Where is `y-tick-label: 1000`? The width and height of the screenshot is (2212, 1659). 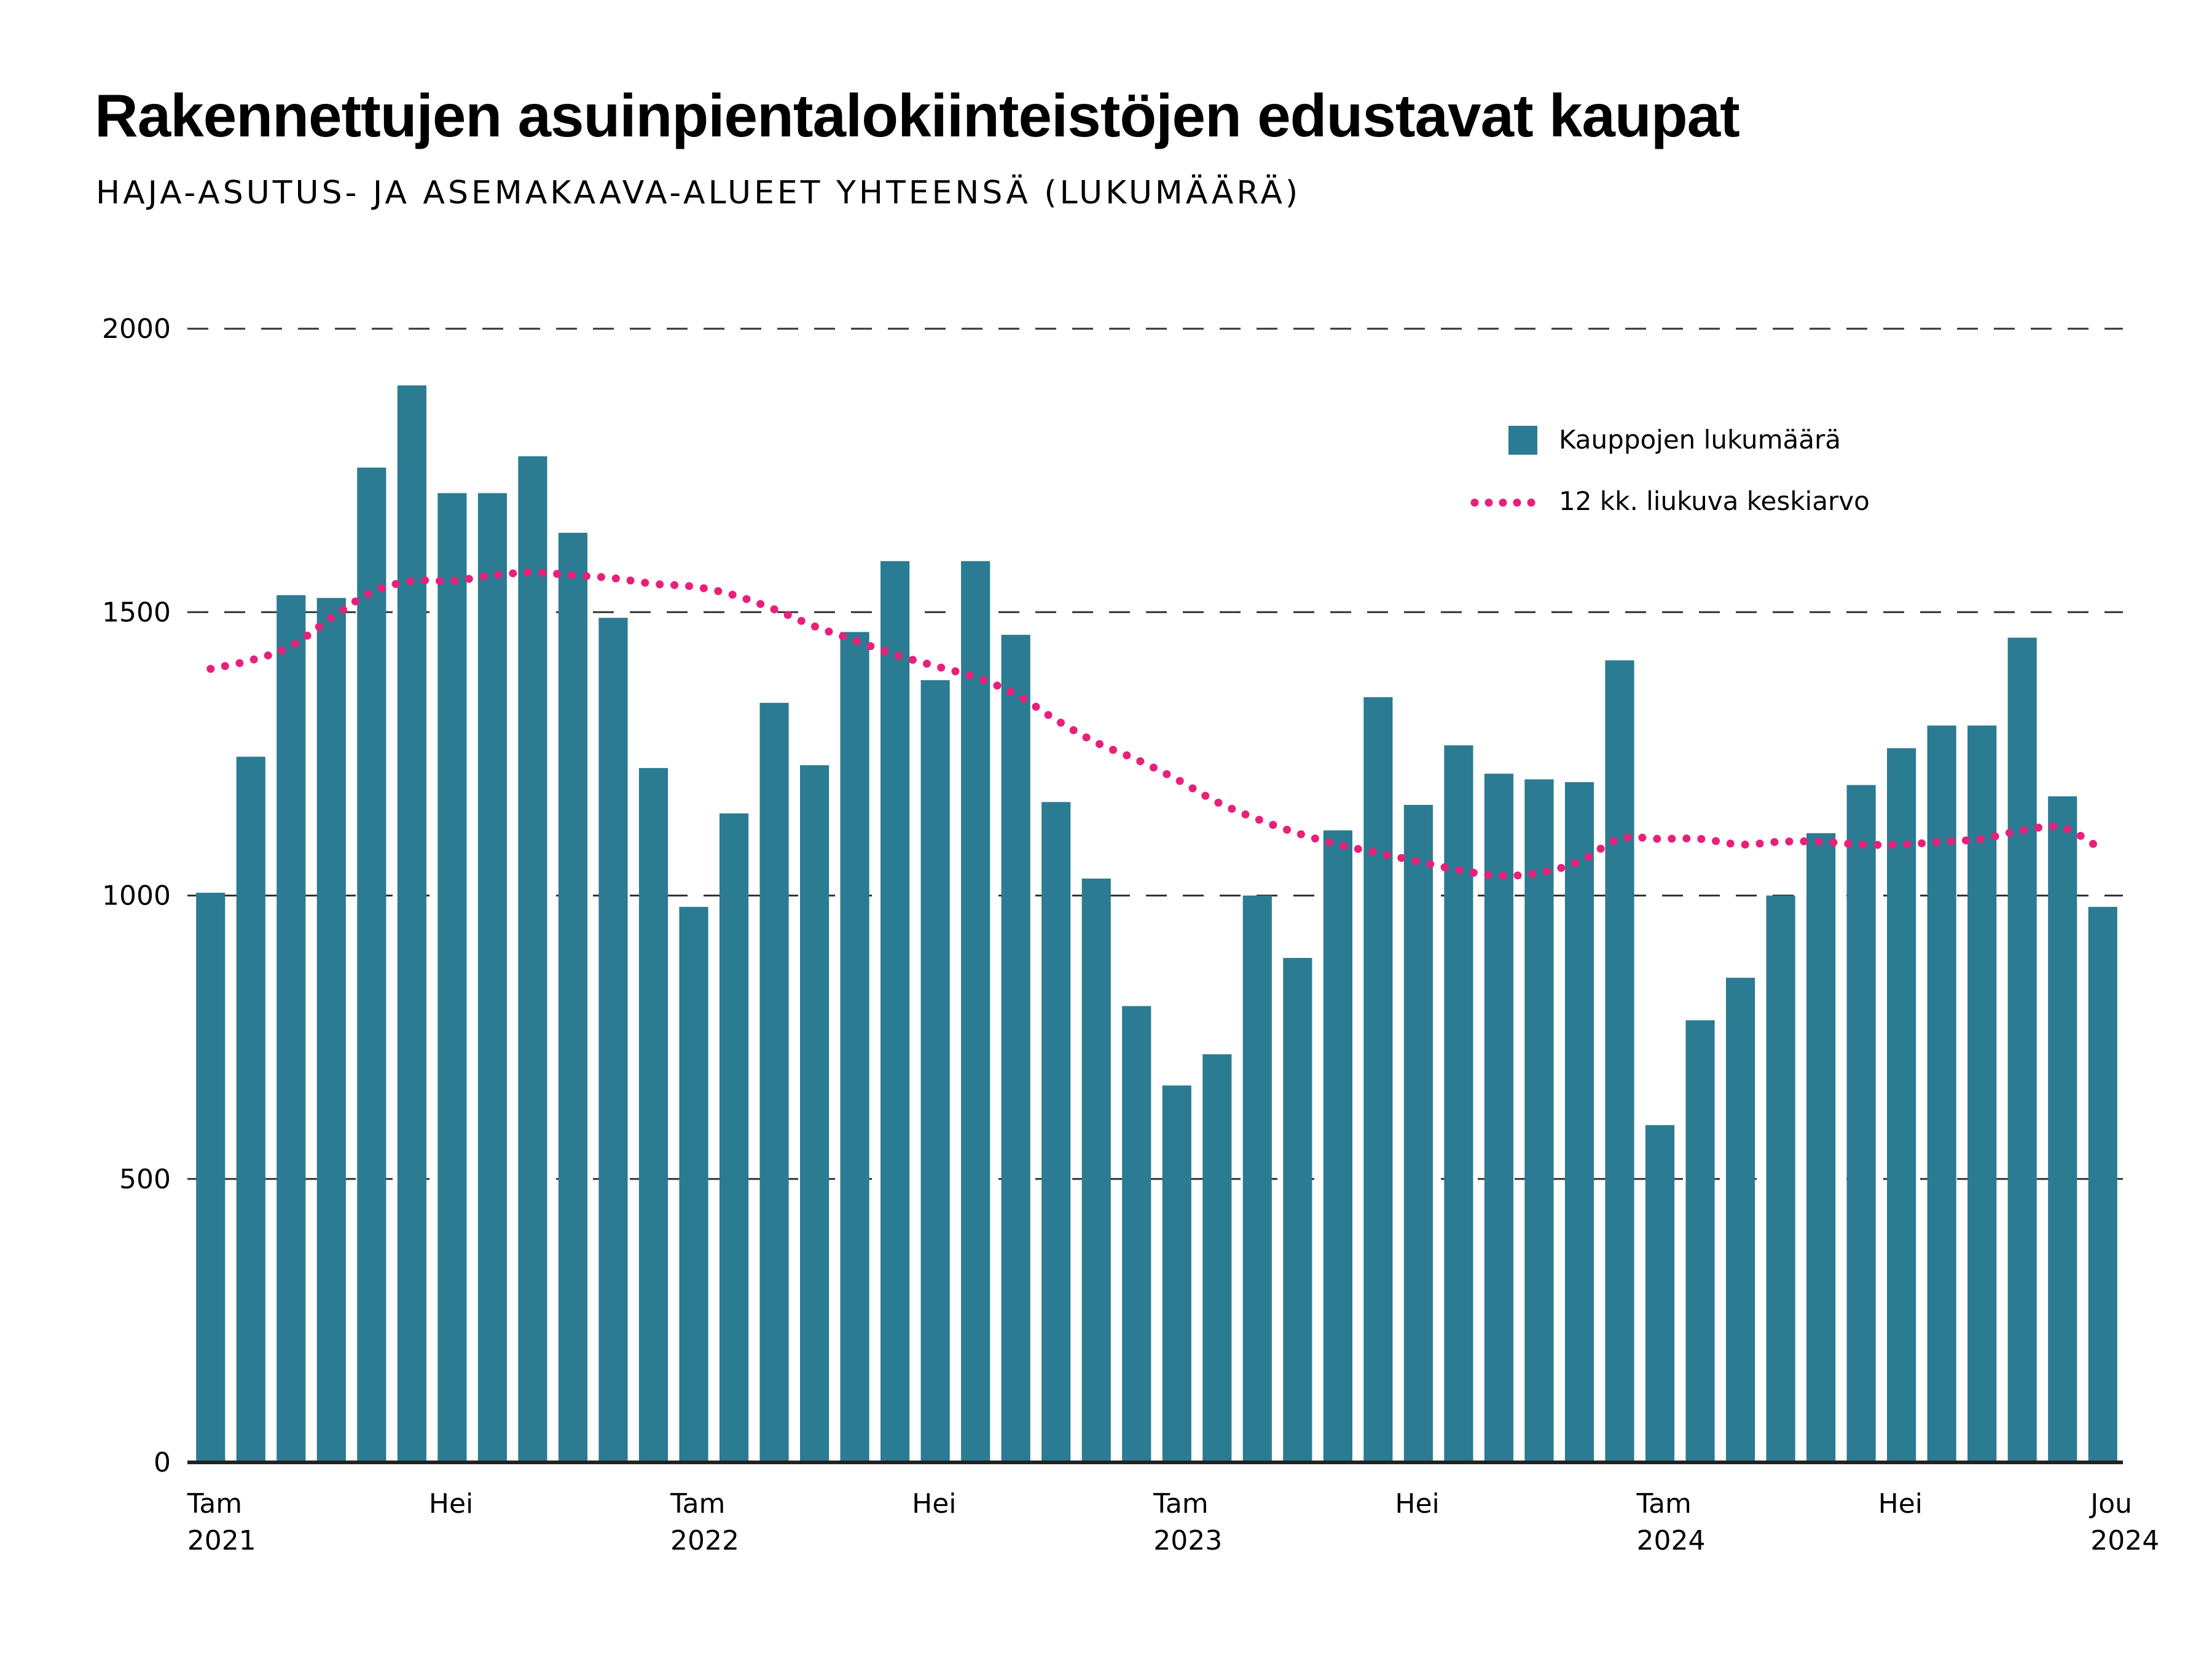 y-tick-label: 1000 is located at coordinates (136, 896).